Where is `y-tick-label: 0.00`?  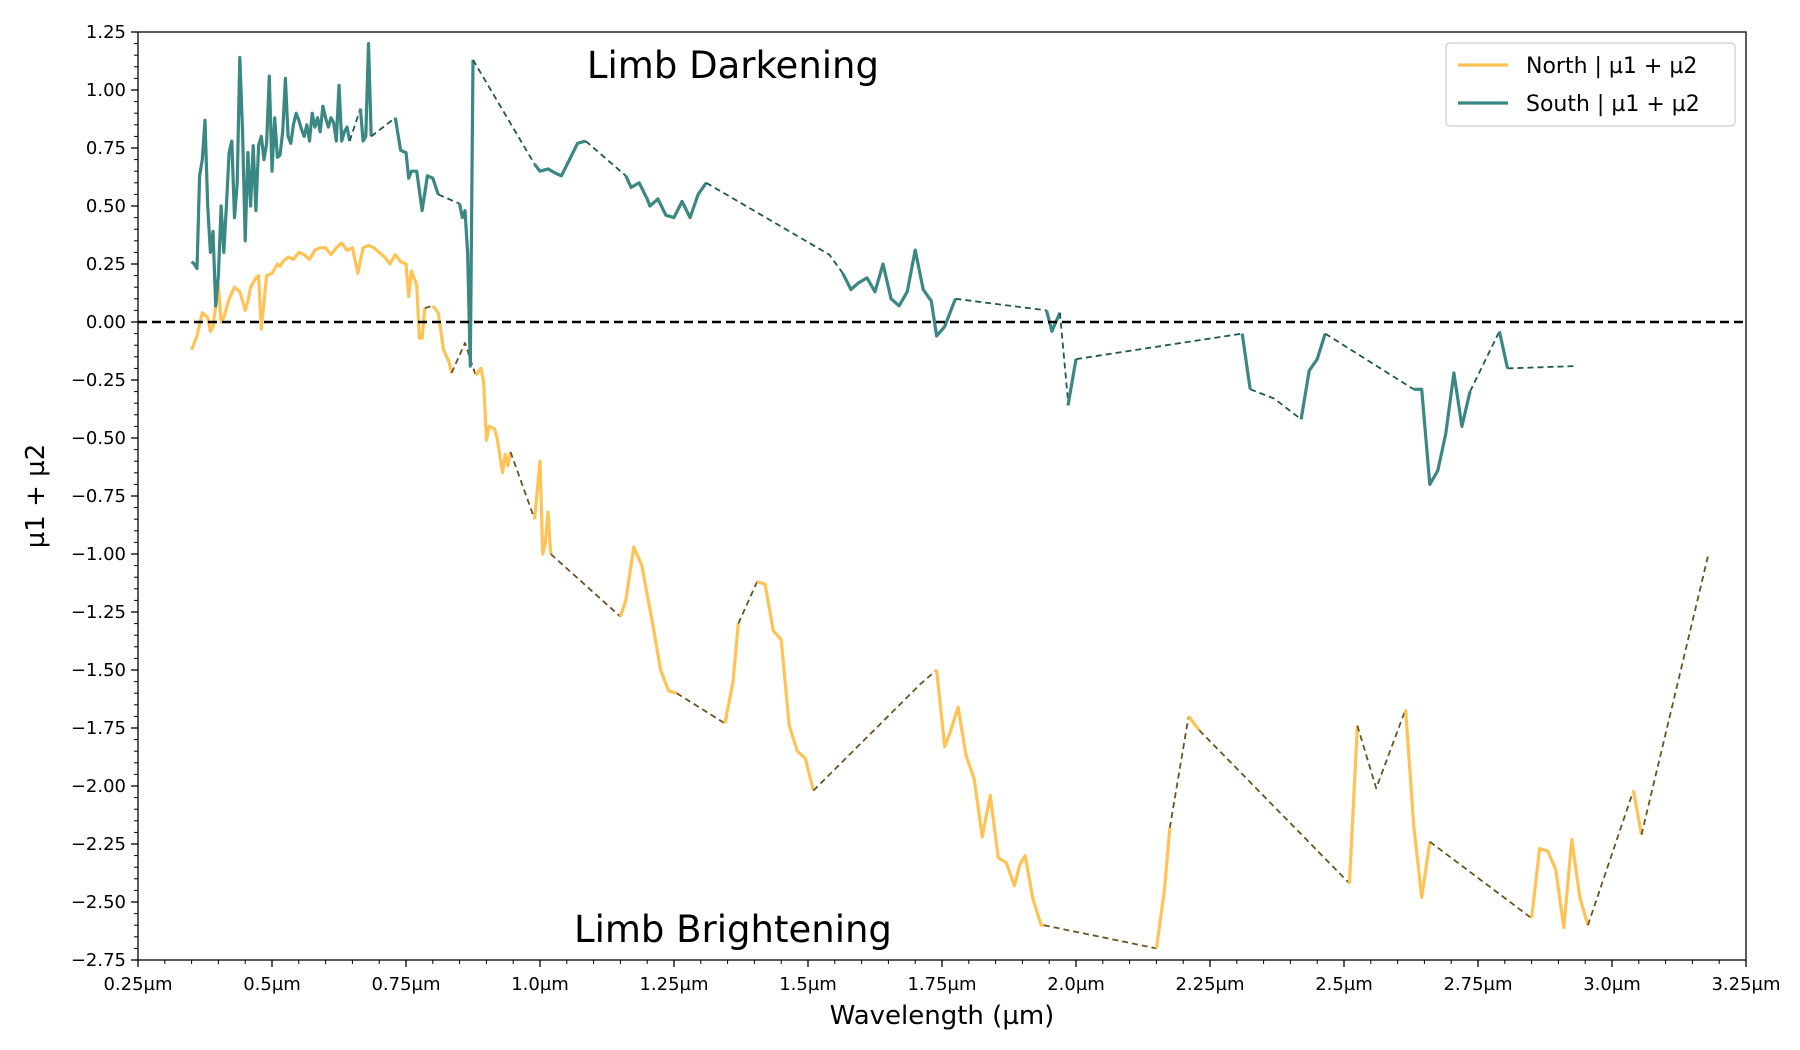
y-tick-label: 0.00 is located at coordinates (106, 322).